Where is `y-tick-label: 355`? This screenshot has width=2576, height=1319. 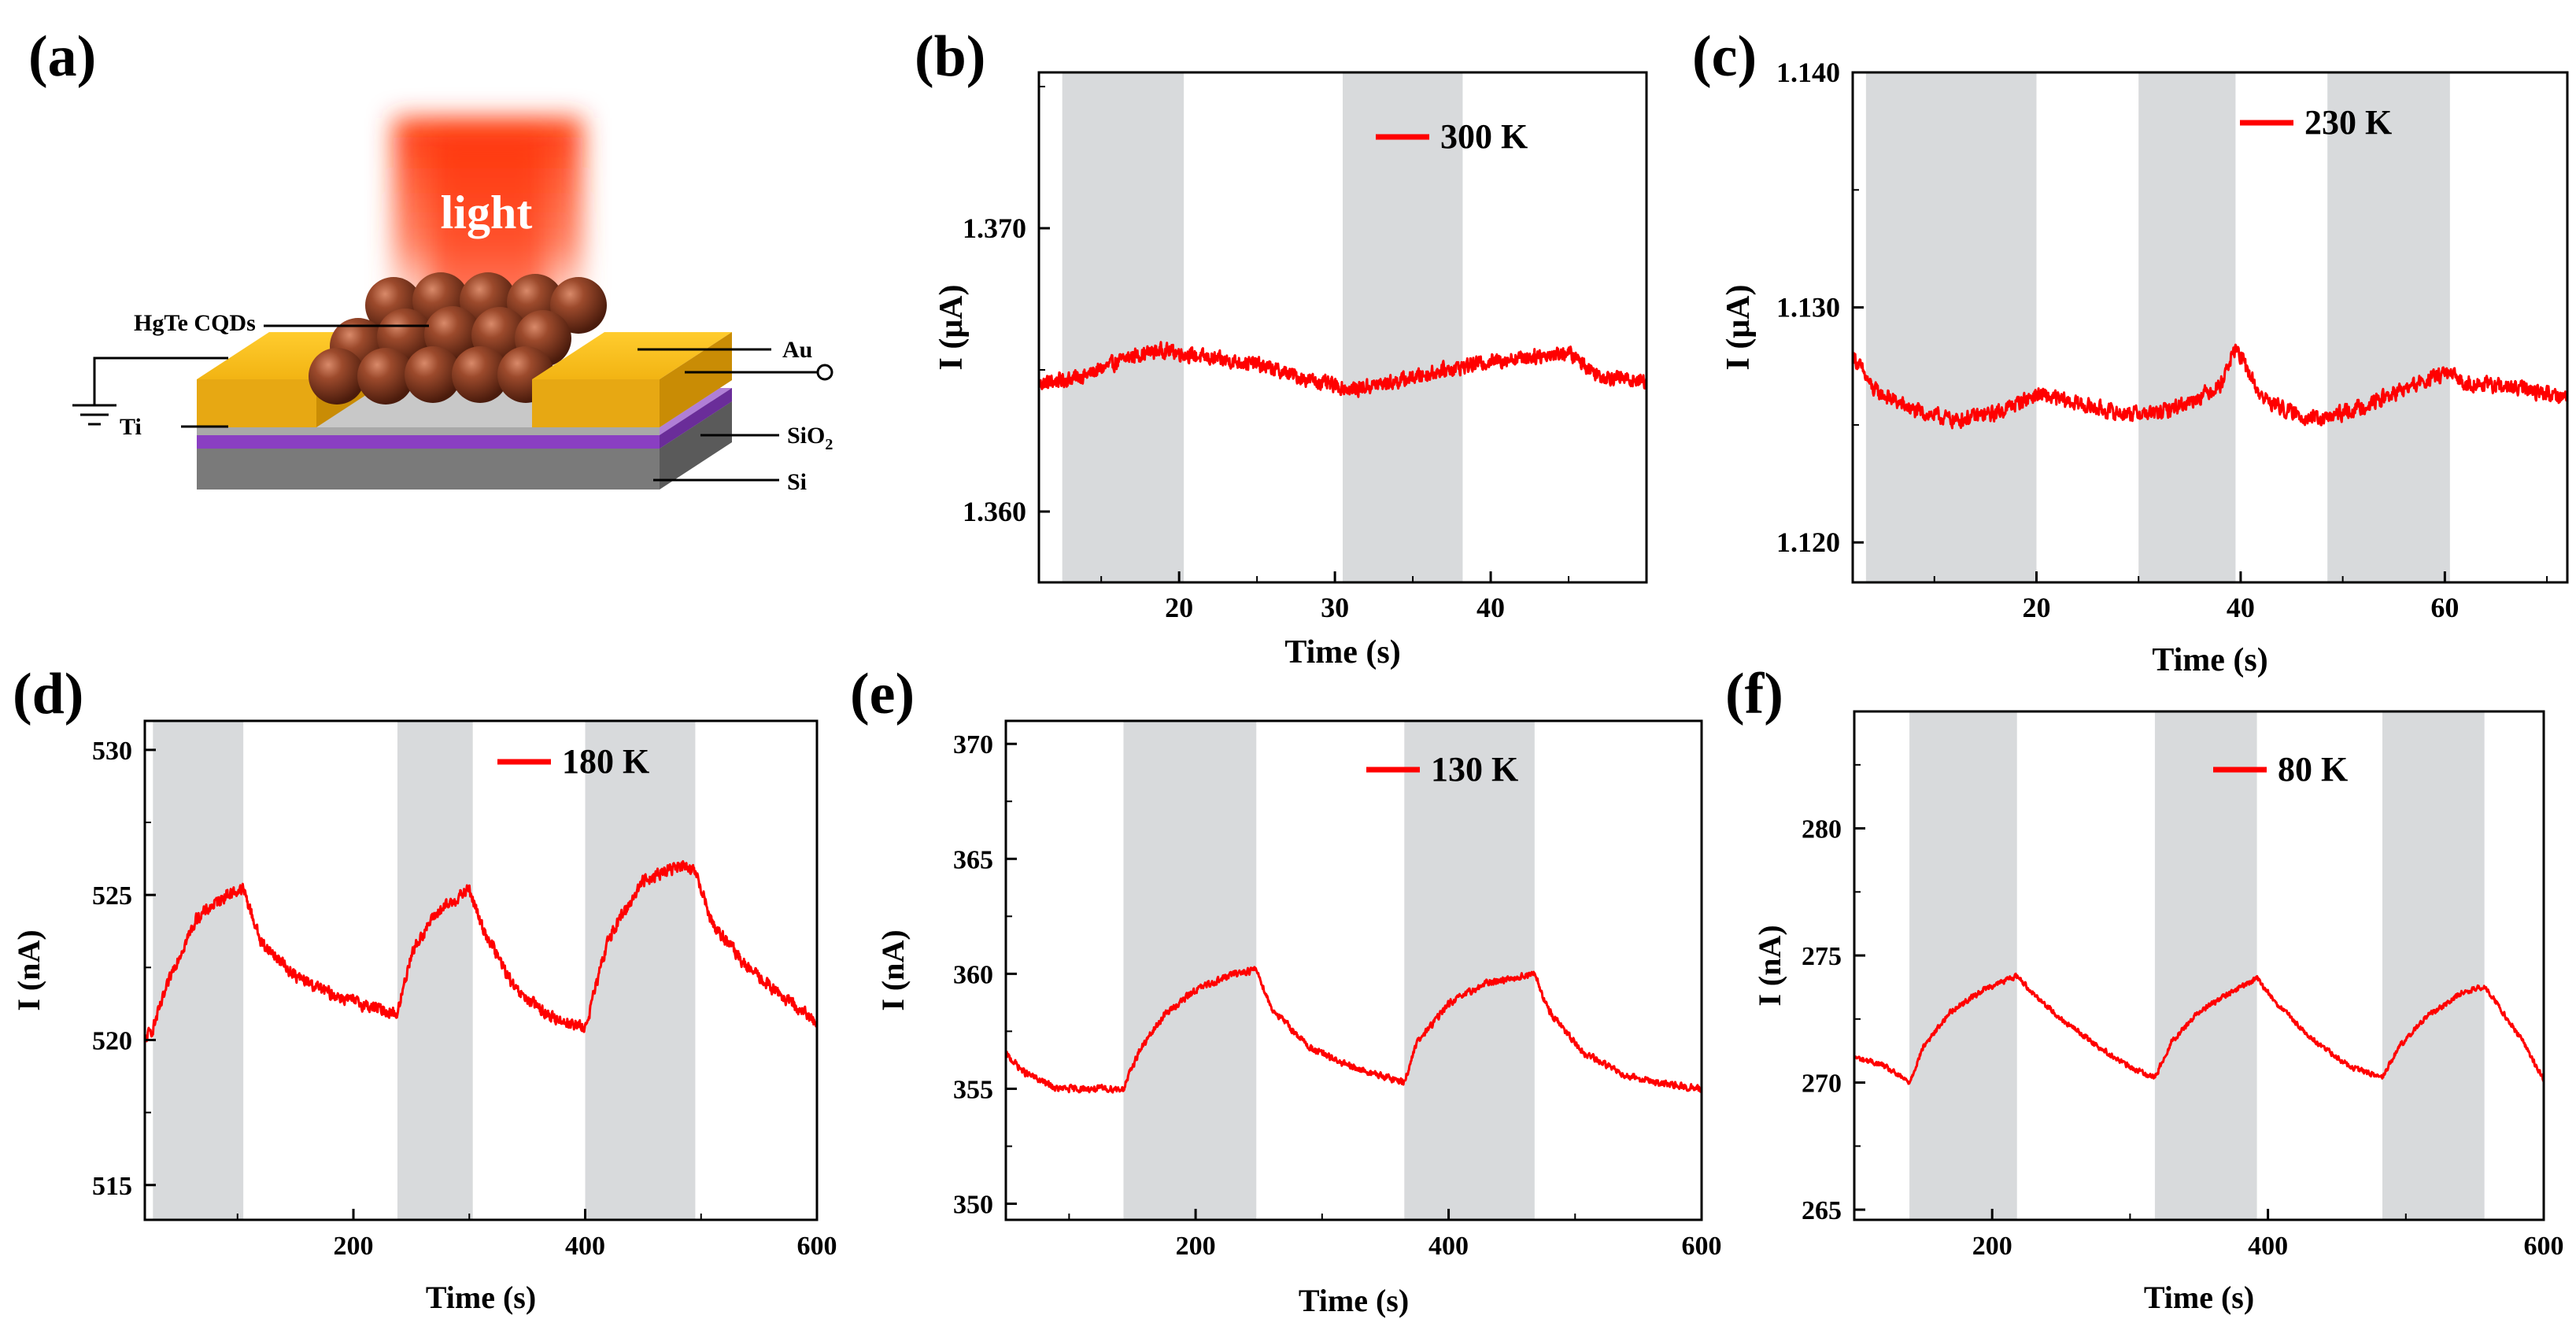
y-tick-label: 355 is located at coordinates (973, 1090).